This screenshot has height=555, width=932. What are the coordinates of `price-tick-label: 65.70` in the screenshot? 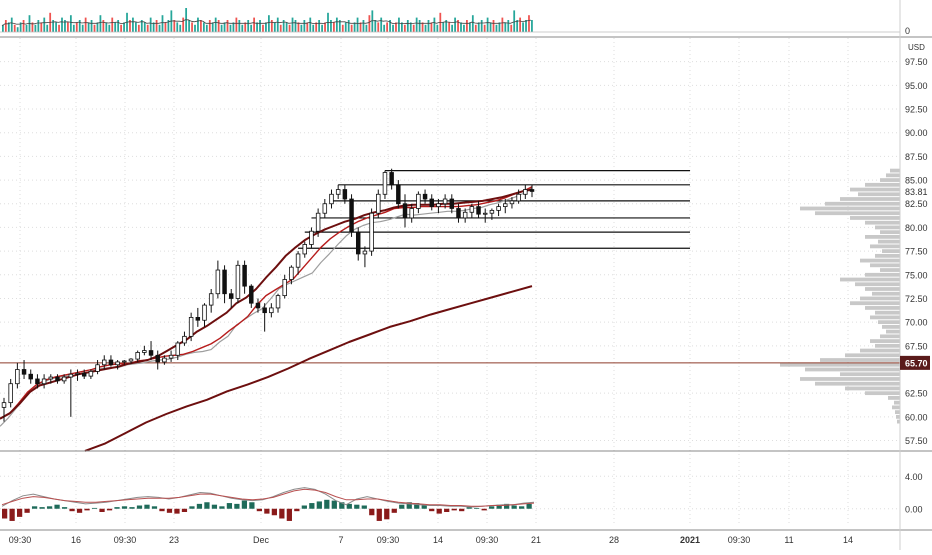 It's located at (916, 363).